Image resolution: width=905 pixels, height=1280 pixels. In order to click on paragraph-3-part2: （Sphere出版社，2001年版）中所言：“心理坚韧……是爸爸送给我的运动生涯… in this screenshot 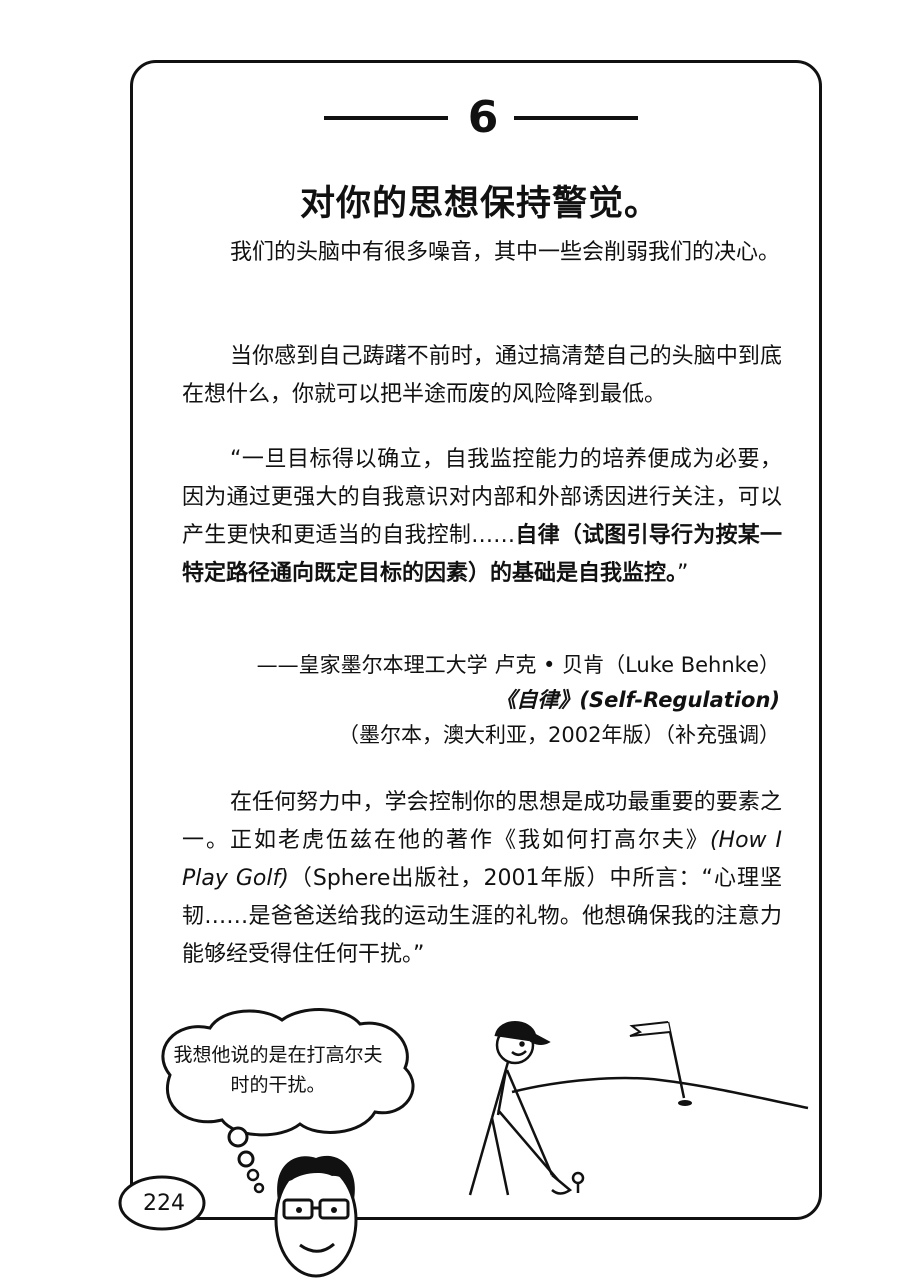, I will do `click(482, 916)`.